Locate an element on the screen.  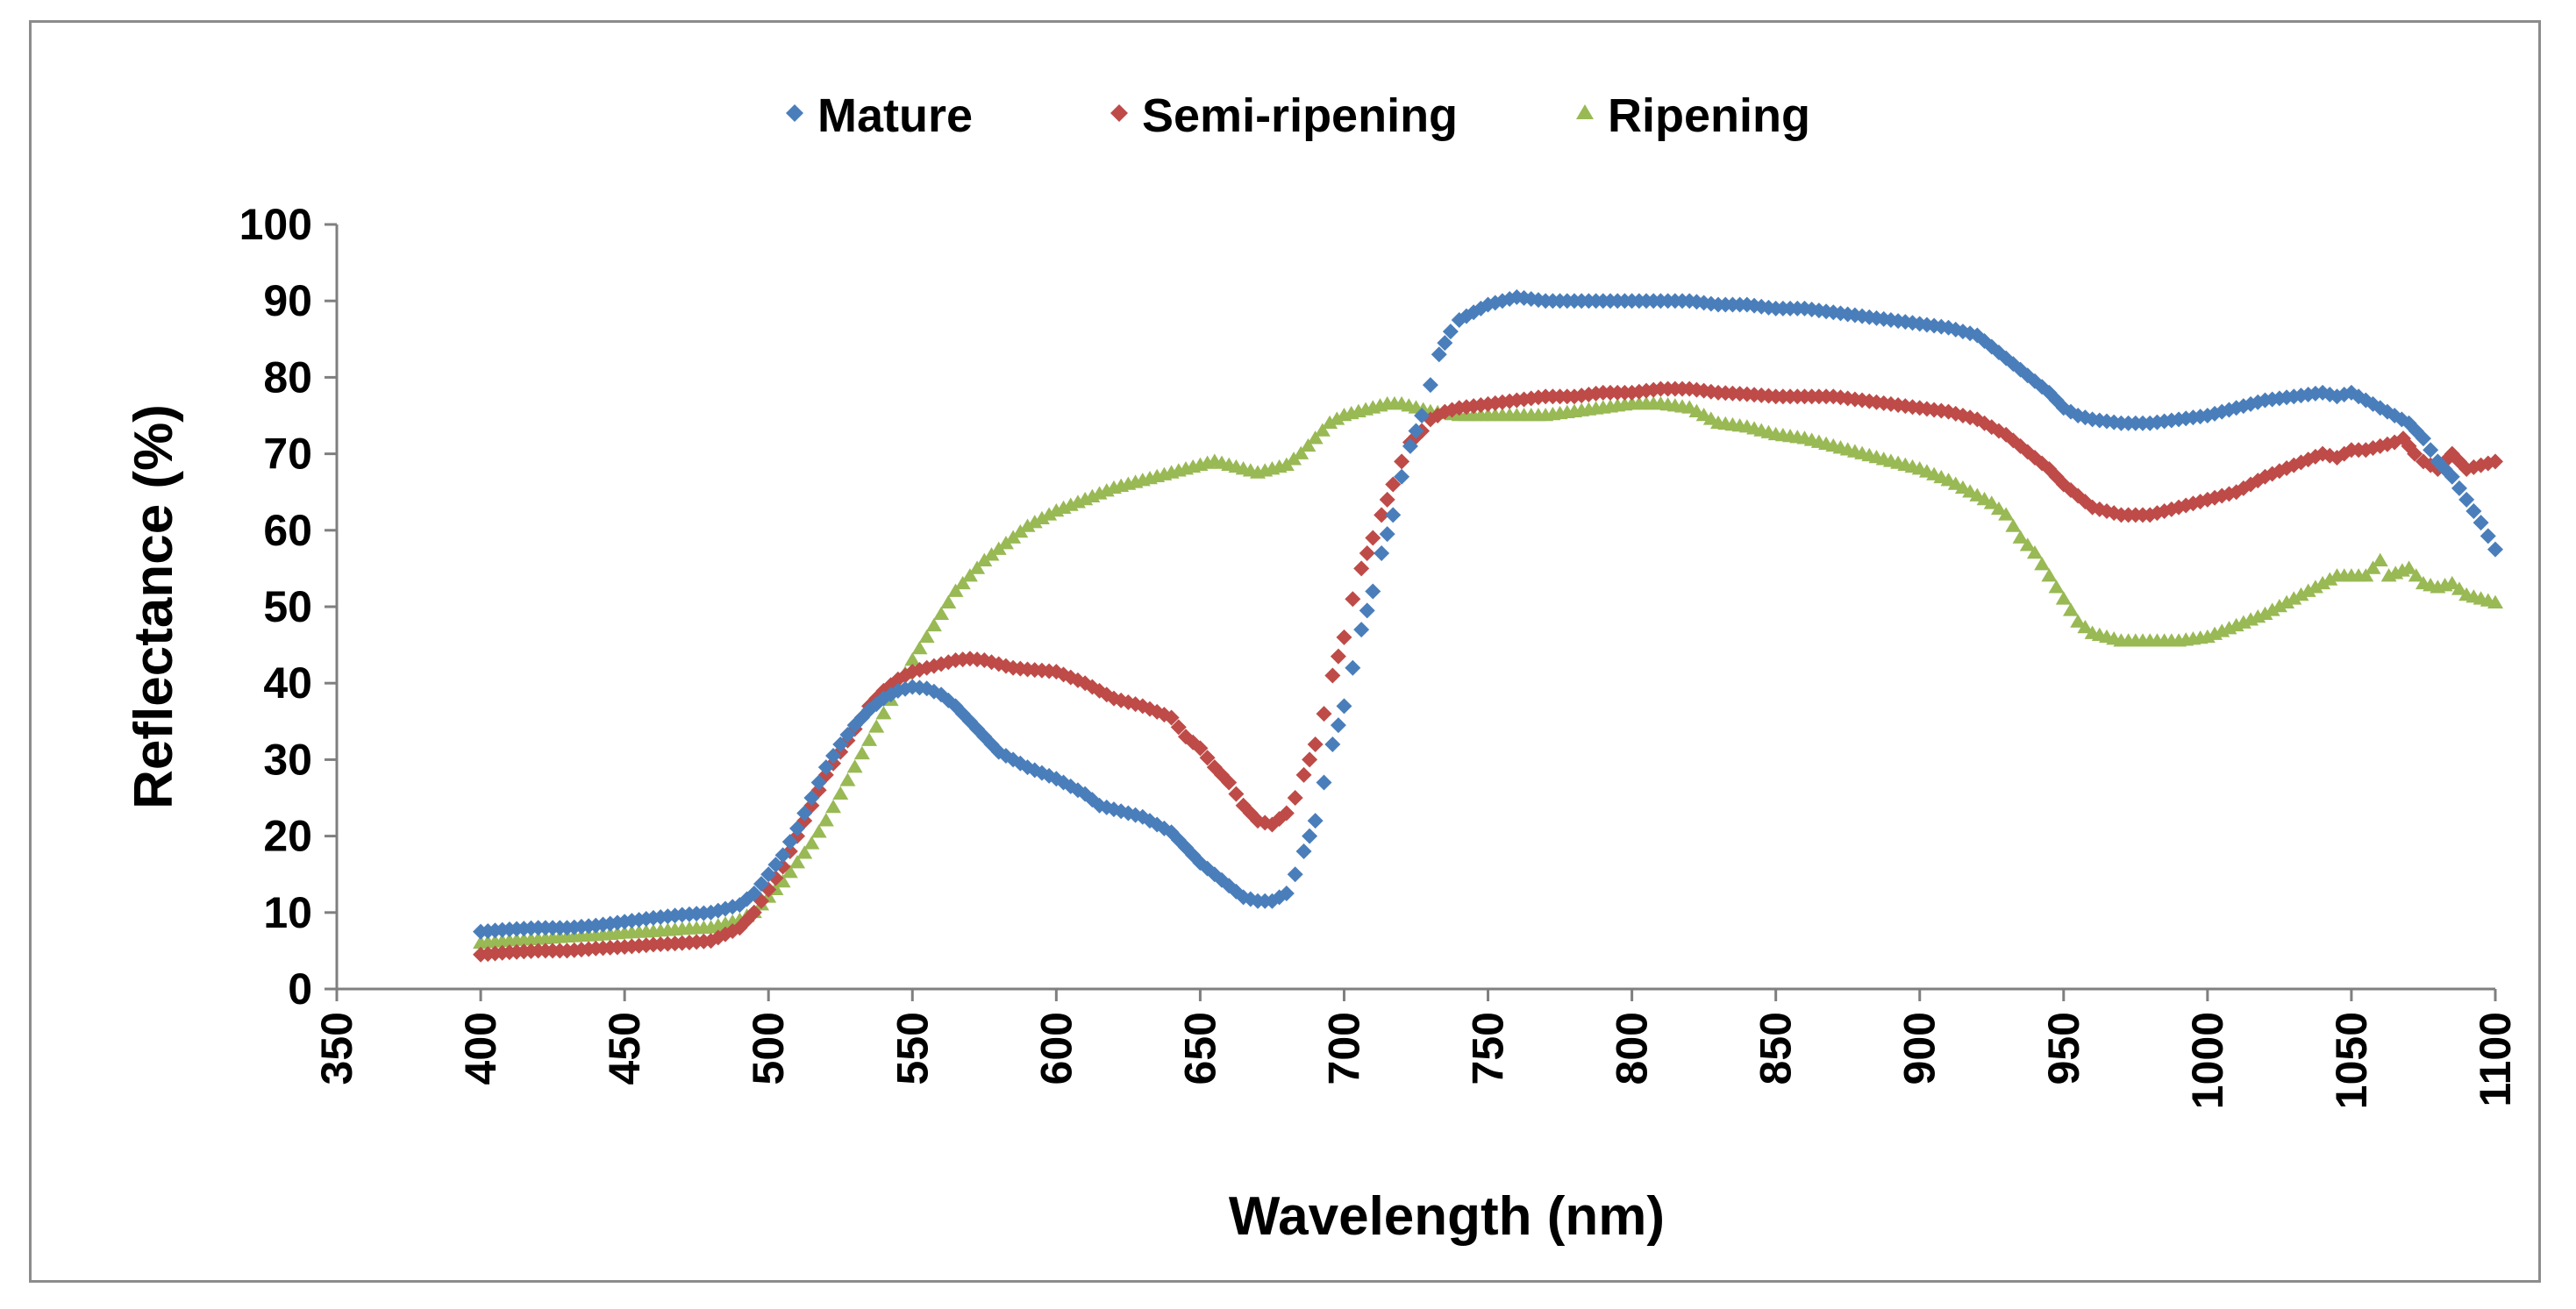
x-tick-label: 600 is located at coordinates (1056, 1049).